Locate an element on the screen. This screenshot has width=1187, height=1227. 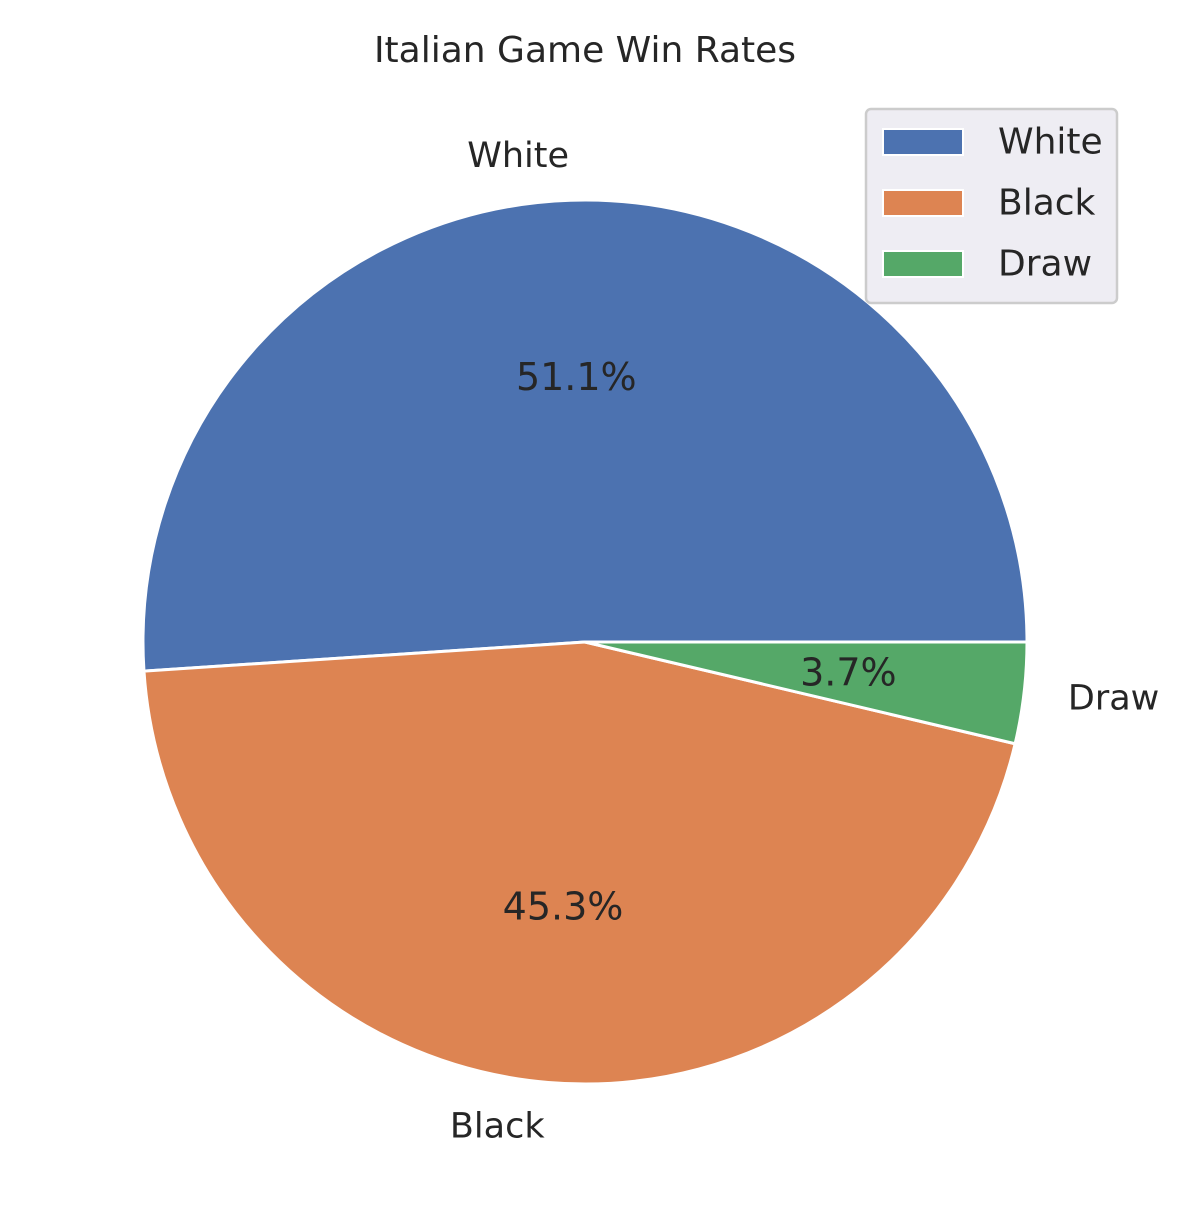
legend-swatch-black is located at coordinates (923, 203).